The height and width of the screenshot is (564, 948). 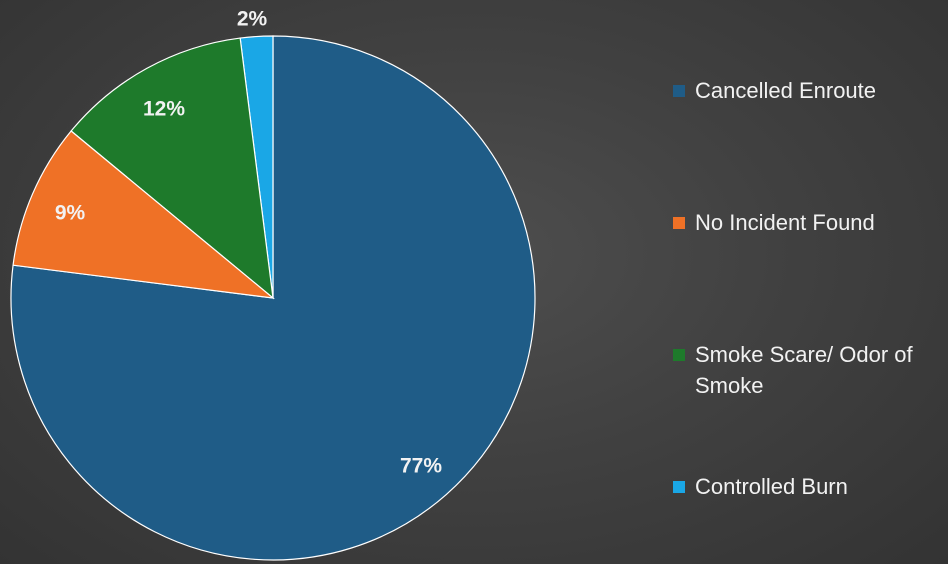 I want to click on data-label-controlled-burn: 2%, so click(x=252, y=19).